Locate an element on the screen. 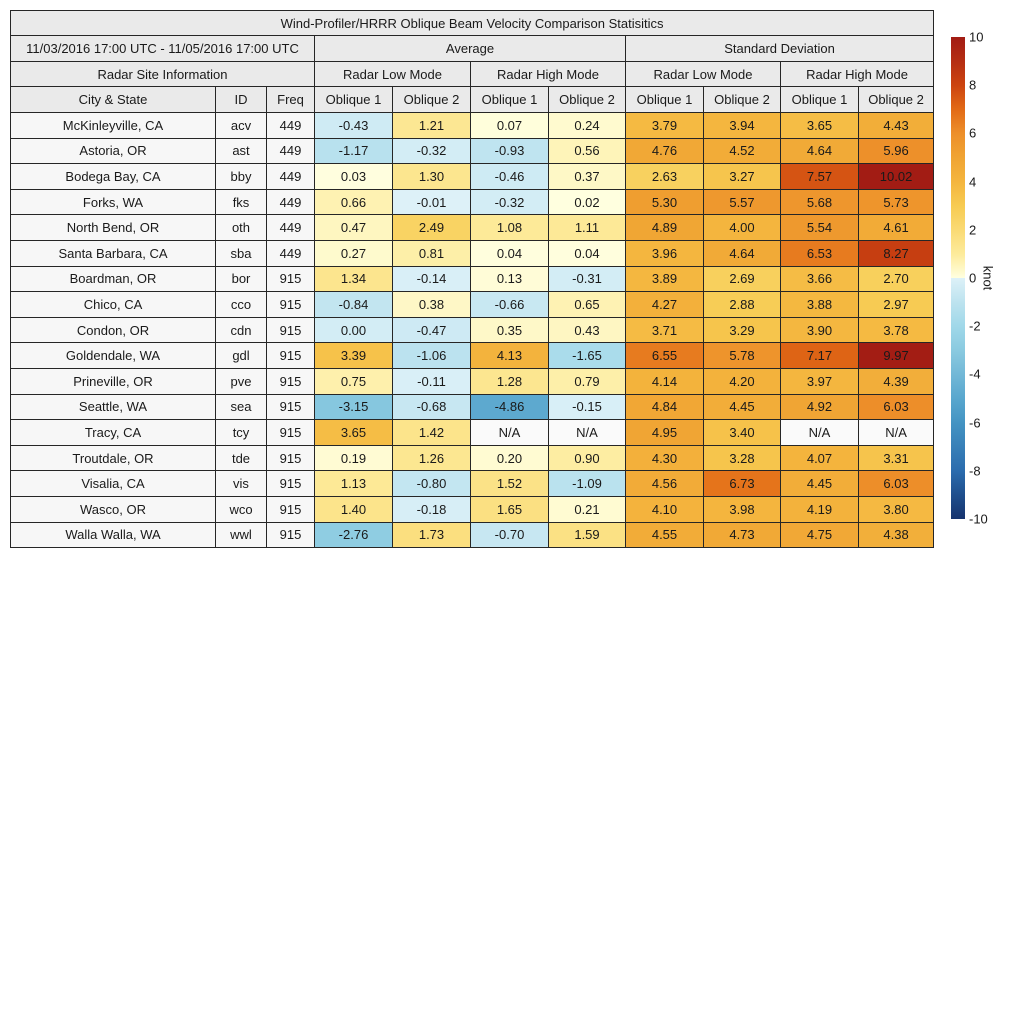  value-cell: 0.47 is located at coordinates (353, 227).